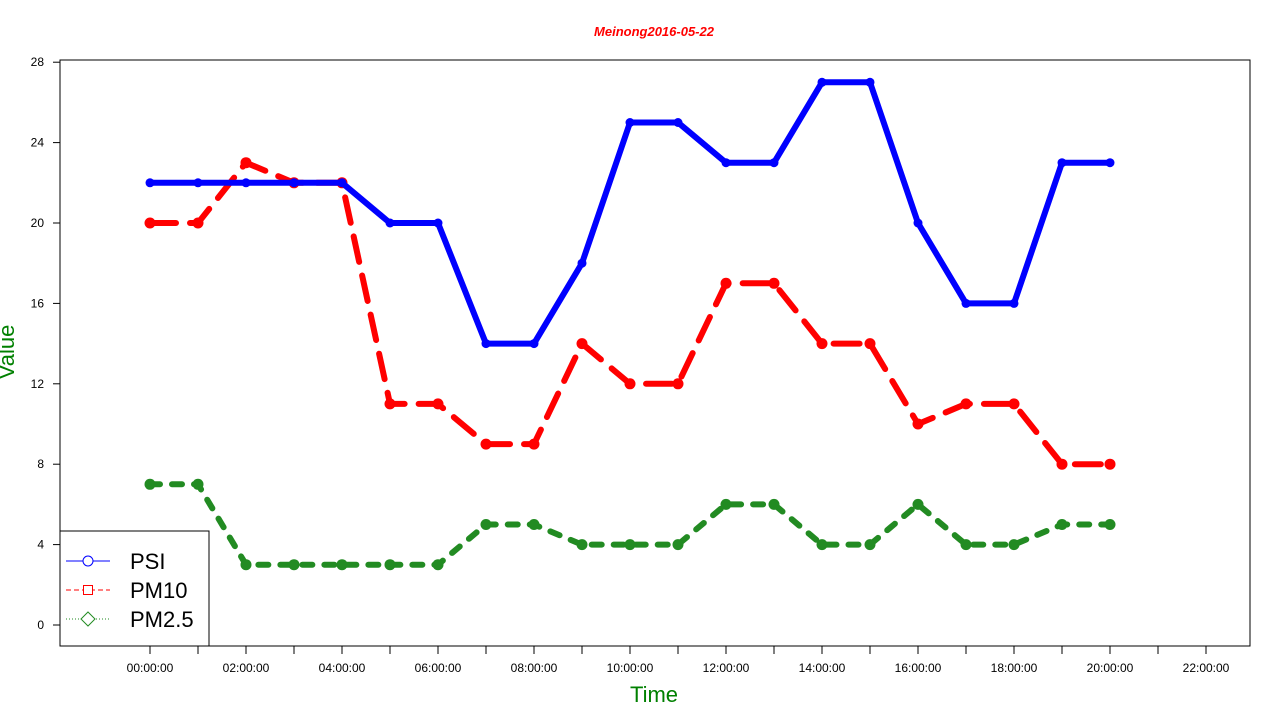 This screenshot has height=720, width=1280. What do you see at coordinates (534, 668) in the screenshot?
I see `x-tick-label: 08:00:00` at bounding box center [534, 668].